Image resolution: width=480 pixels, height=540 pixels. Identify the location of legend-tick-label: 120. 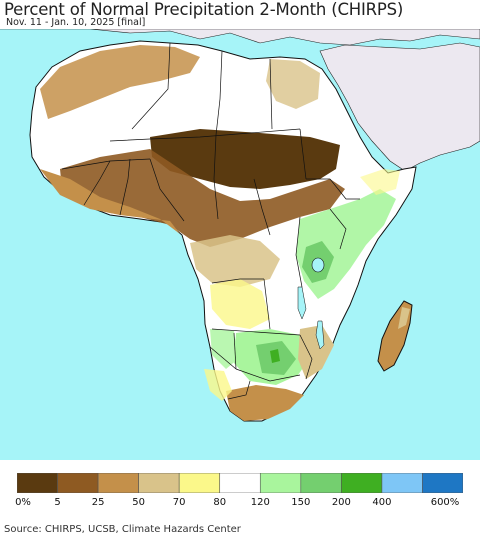
(260, 502).